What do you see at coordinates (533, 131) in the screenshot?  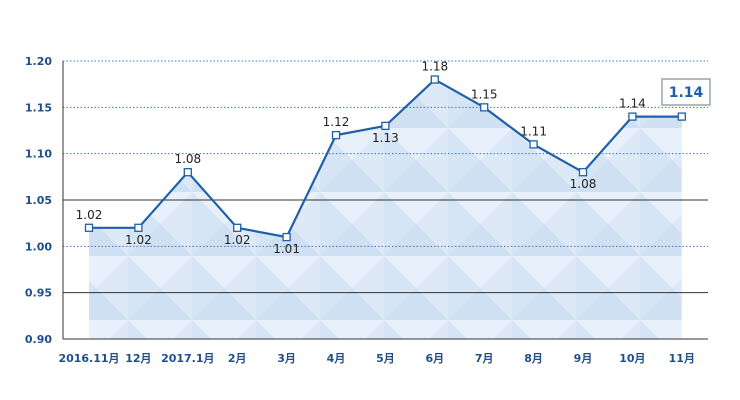 I see `data-label: 1.11` at bounding box center [533, 131].